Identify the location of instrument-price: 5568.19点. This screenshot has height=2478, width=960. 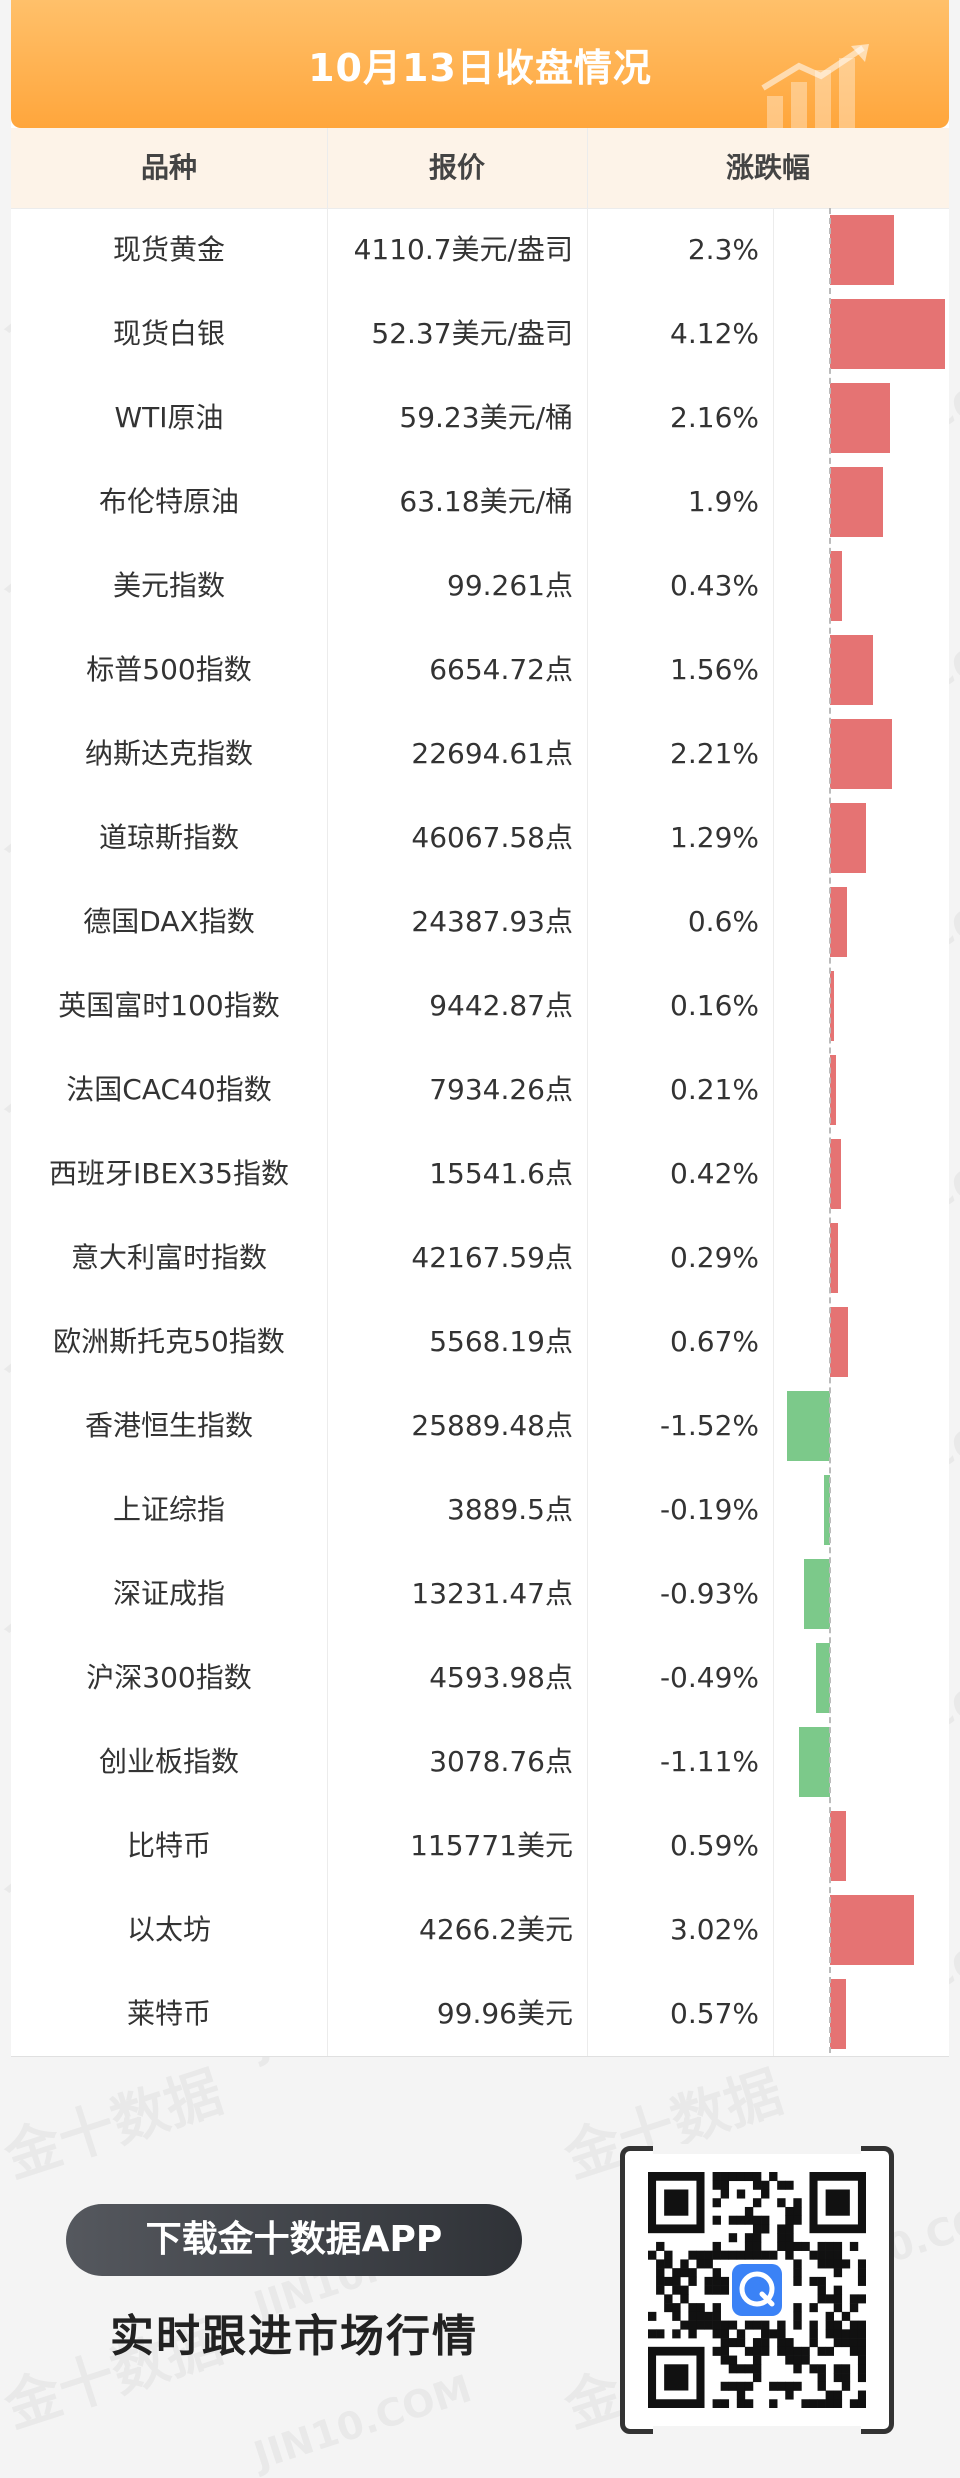
(501, 1341).